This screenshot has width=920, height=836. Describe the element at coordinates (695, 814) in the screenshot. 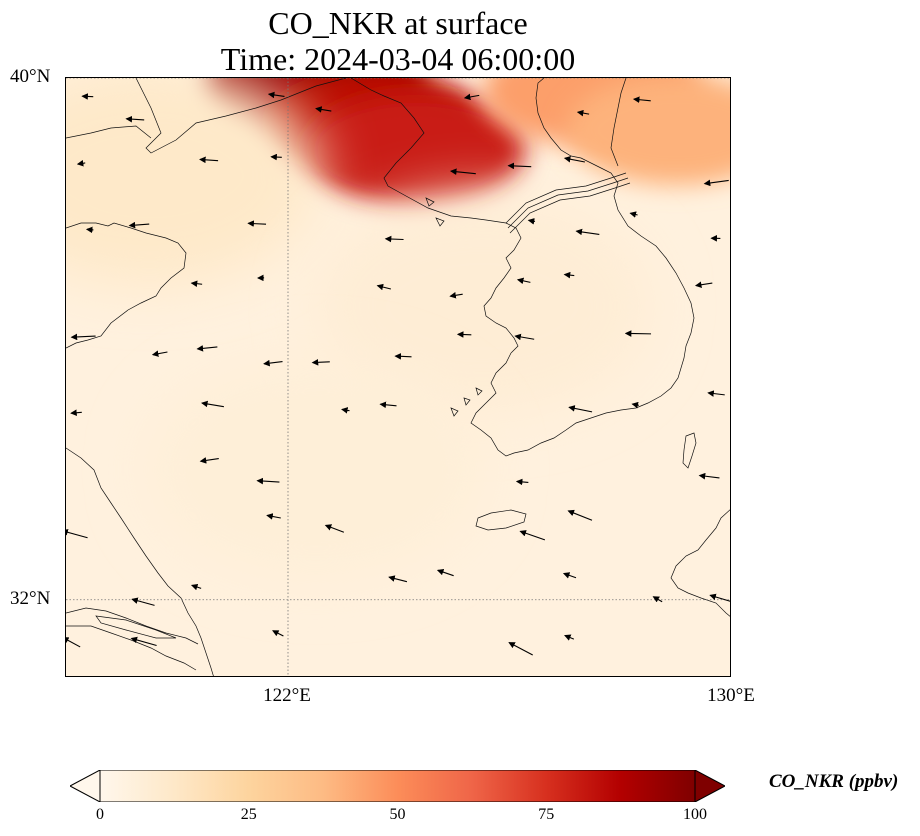

I see `colorbar-tick-label: 100` at that location.